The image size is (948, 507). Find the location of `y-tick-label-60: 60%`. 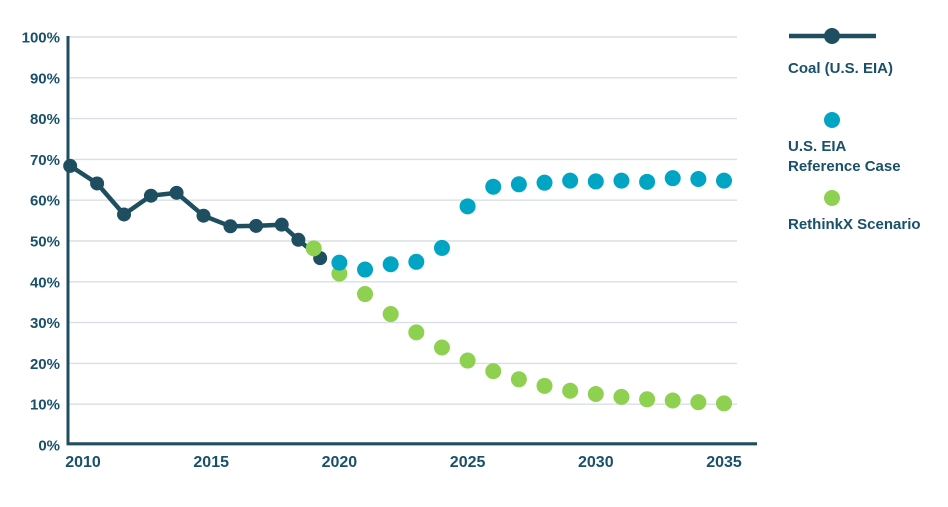

y-tick-label-60: 60% is located at coordinates (45, 201).